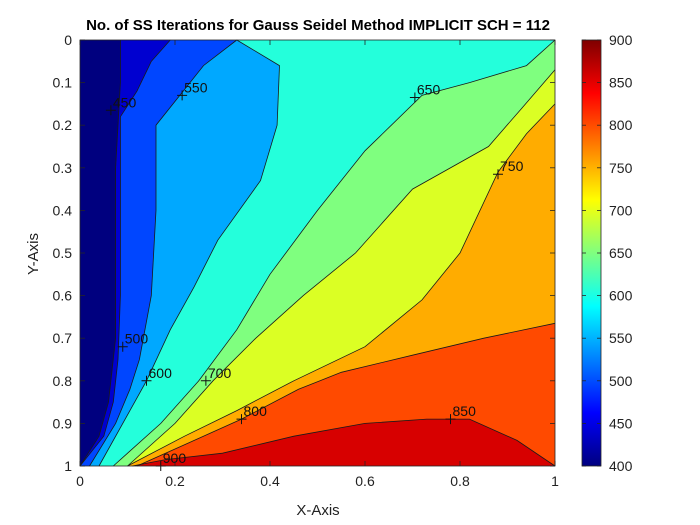 The image size is (700, 525). What do you see at coordinates (621, 296) in the screenshot?
I see `colorbar-tick-label: 600` at bounding box center [621, 296].